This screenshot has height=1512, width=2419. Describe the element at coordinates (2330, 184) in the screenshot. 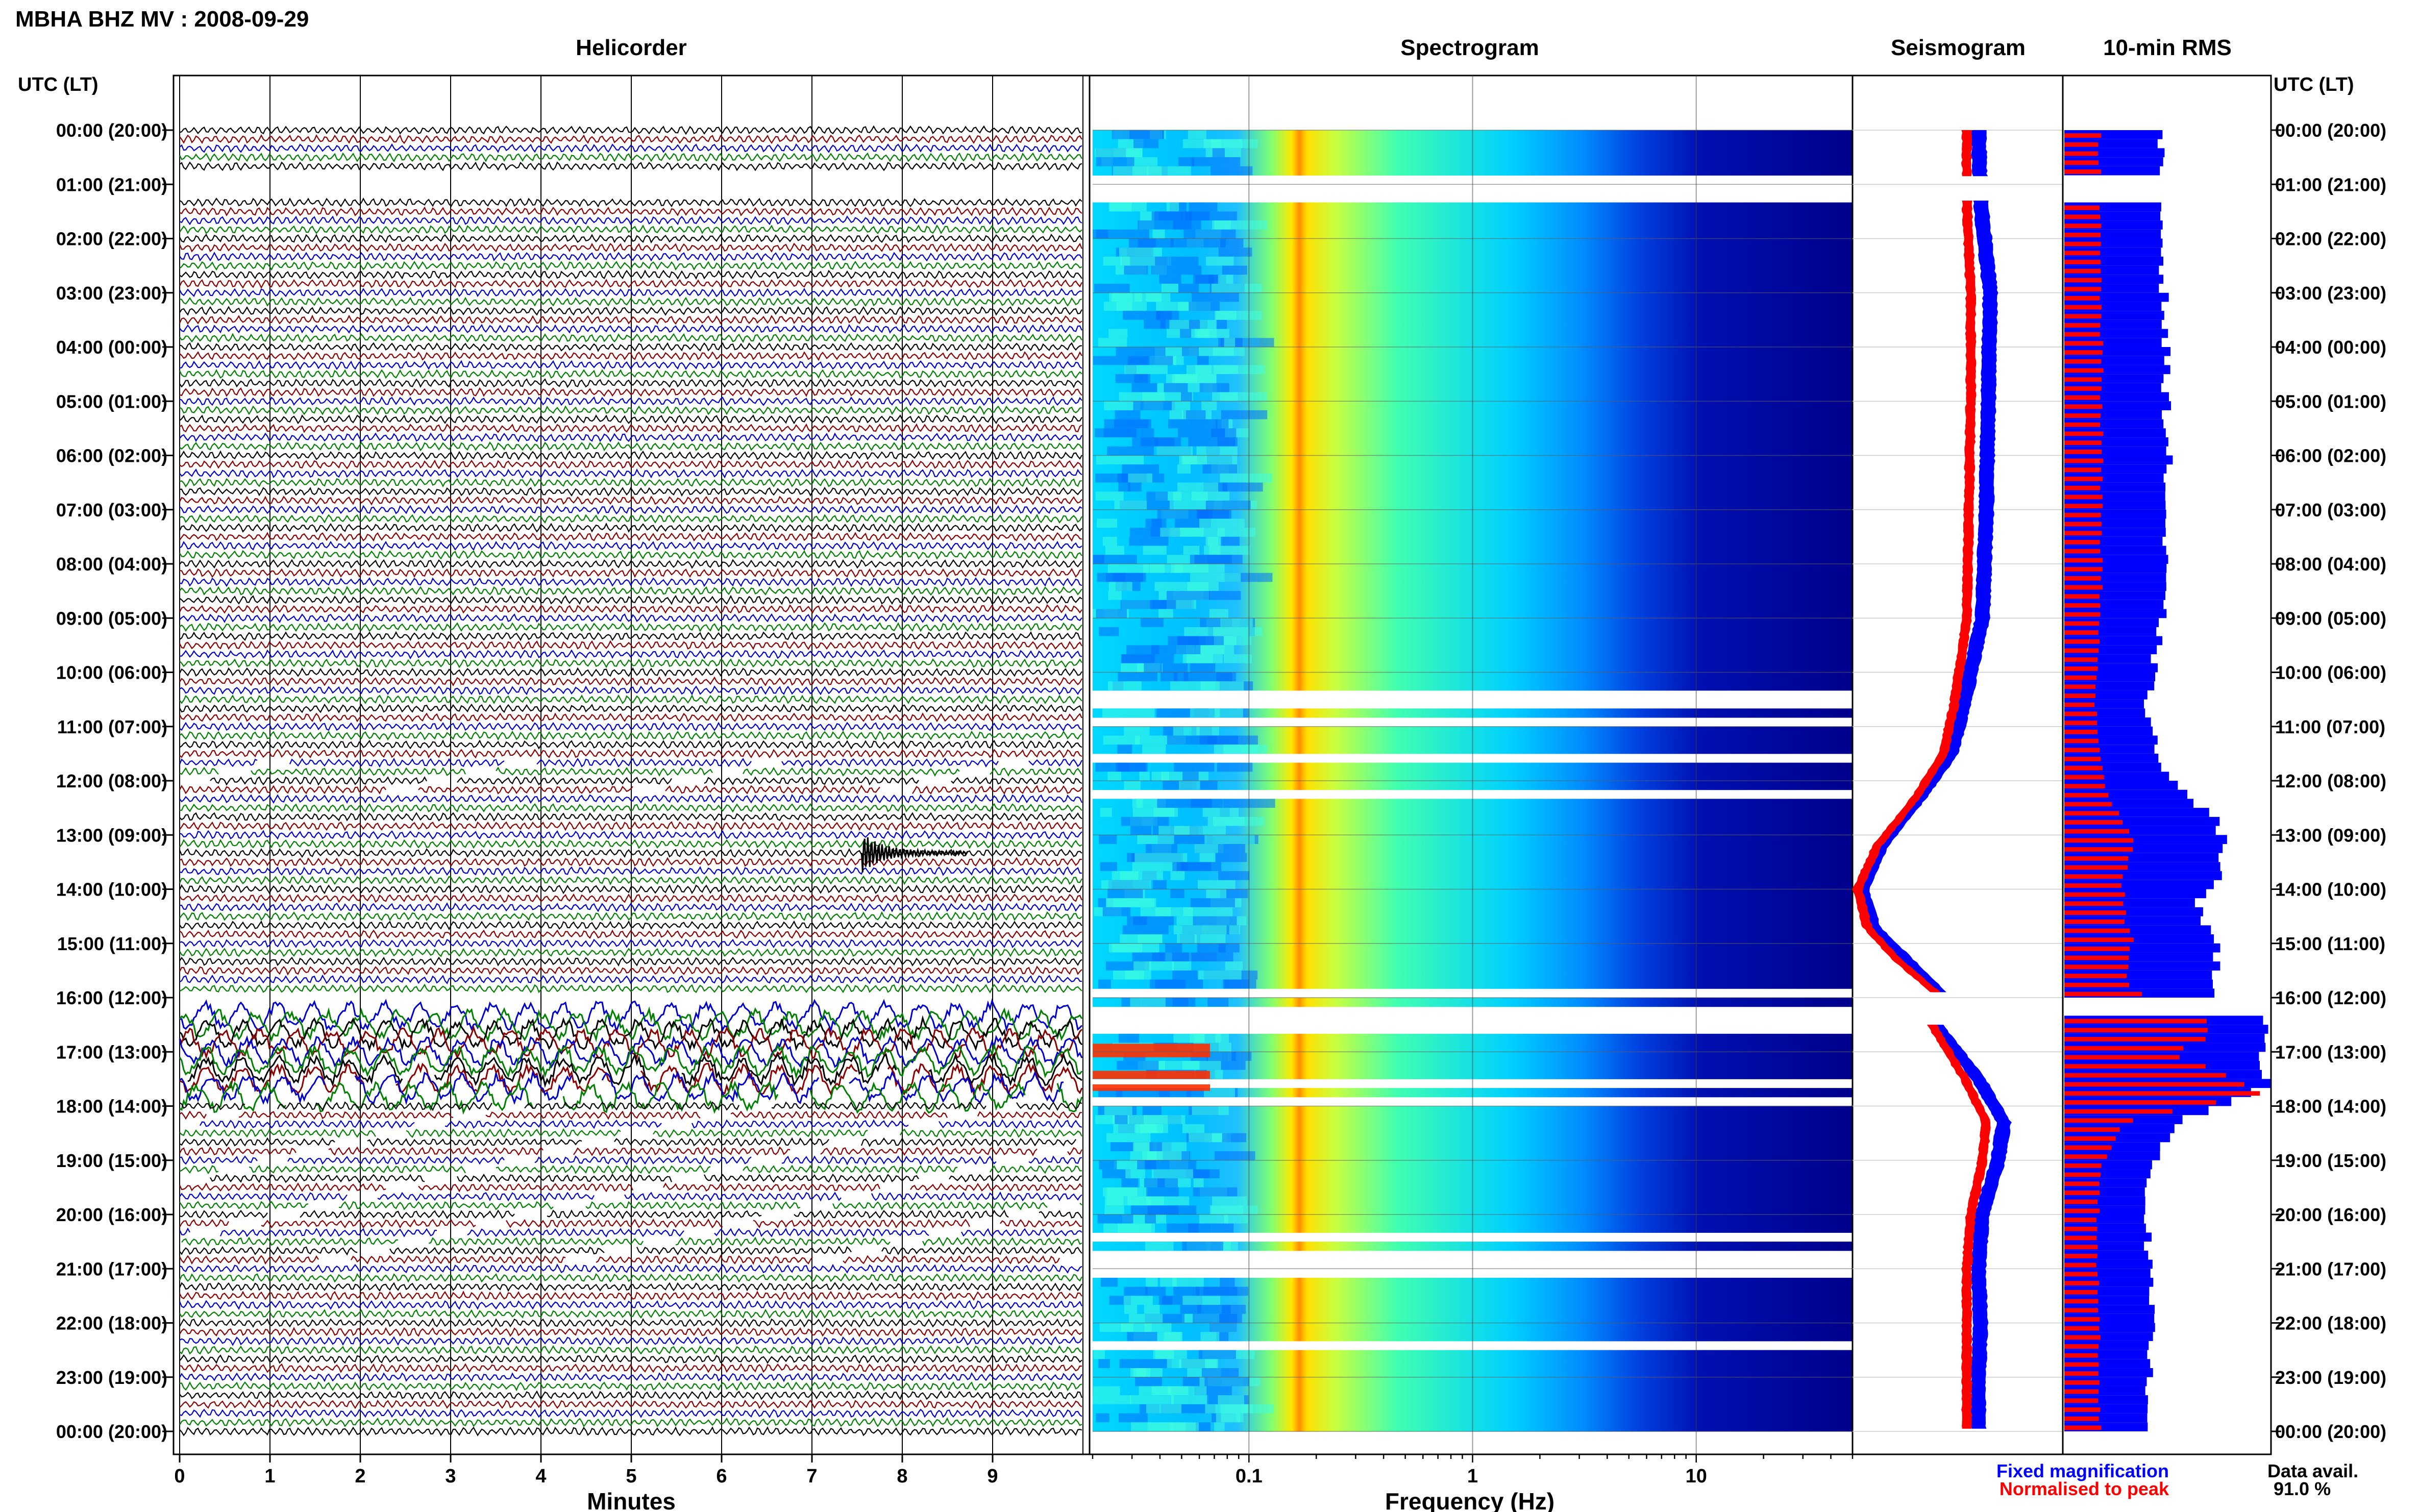

I see `hour-label-right: 01:00 (21:00)` at that location.